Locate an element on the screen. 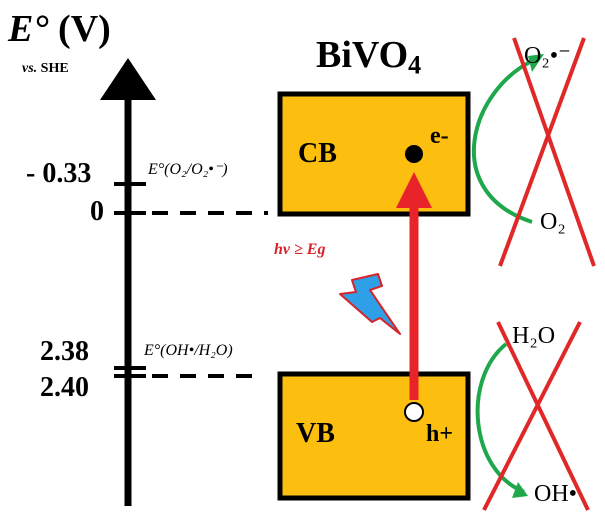 This screenshot has width=605, height=517. lightning-bolt-icon is located at coordinates (370, 304).